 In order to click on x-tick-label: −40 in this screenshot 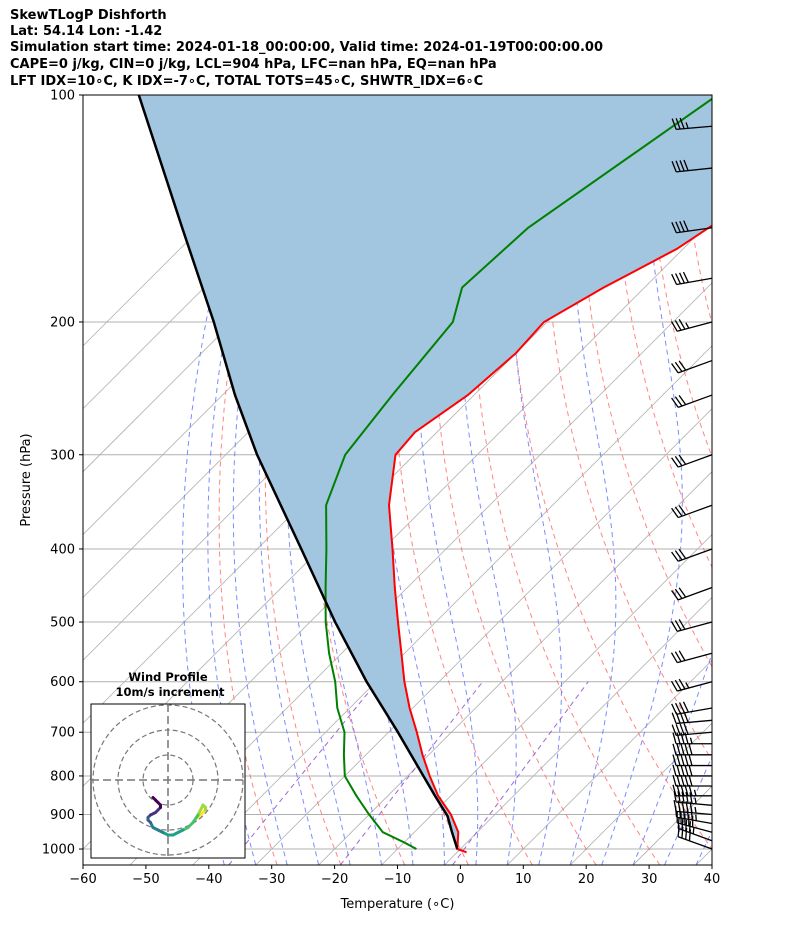, I will do `click(208, 879)`.